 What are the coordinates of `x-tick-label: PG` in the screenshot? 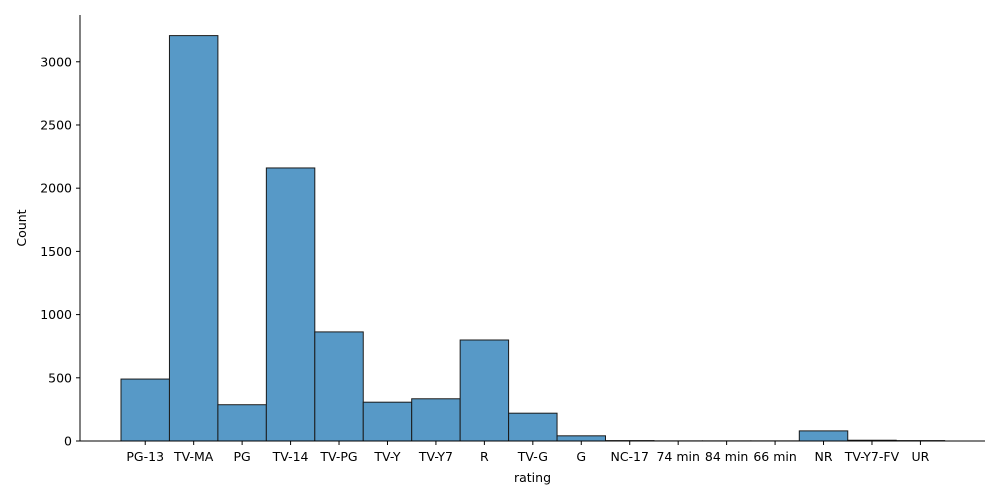 It's located at (242, 456).